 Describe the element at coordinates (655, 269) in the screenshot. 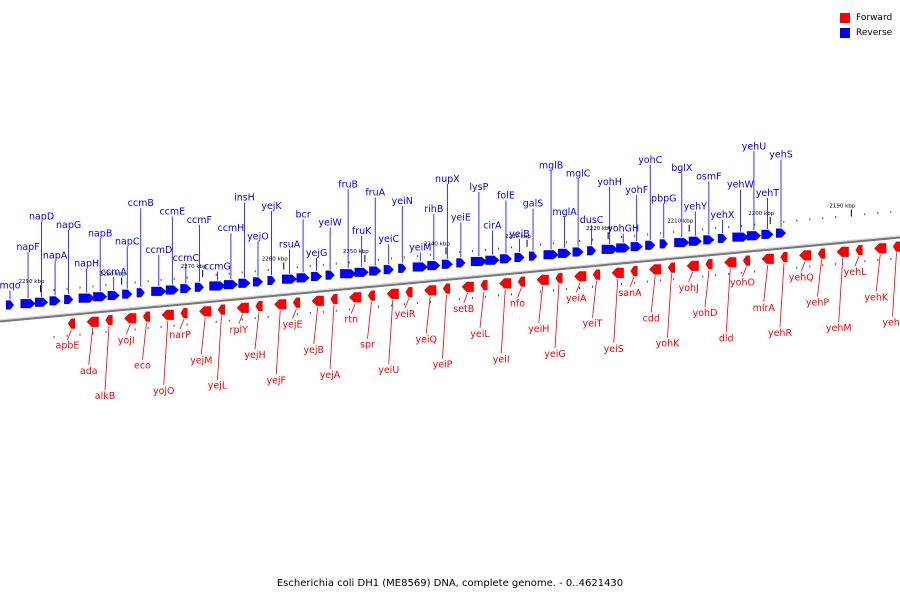

I see `gene-arrow-cdd` at that location.